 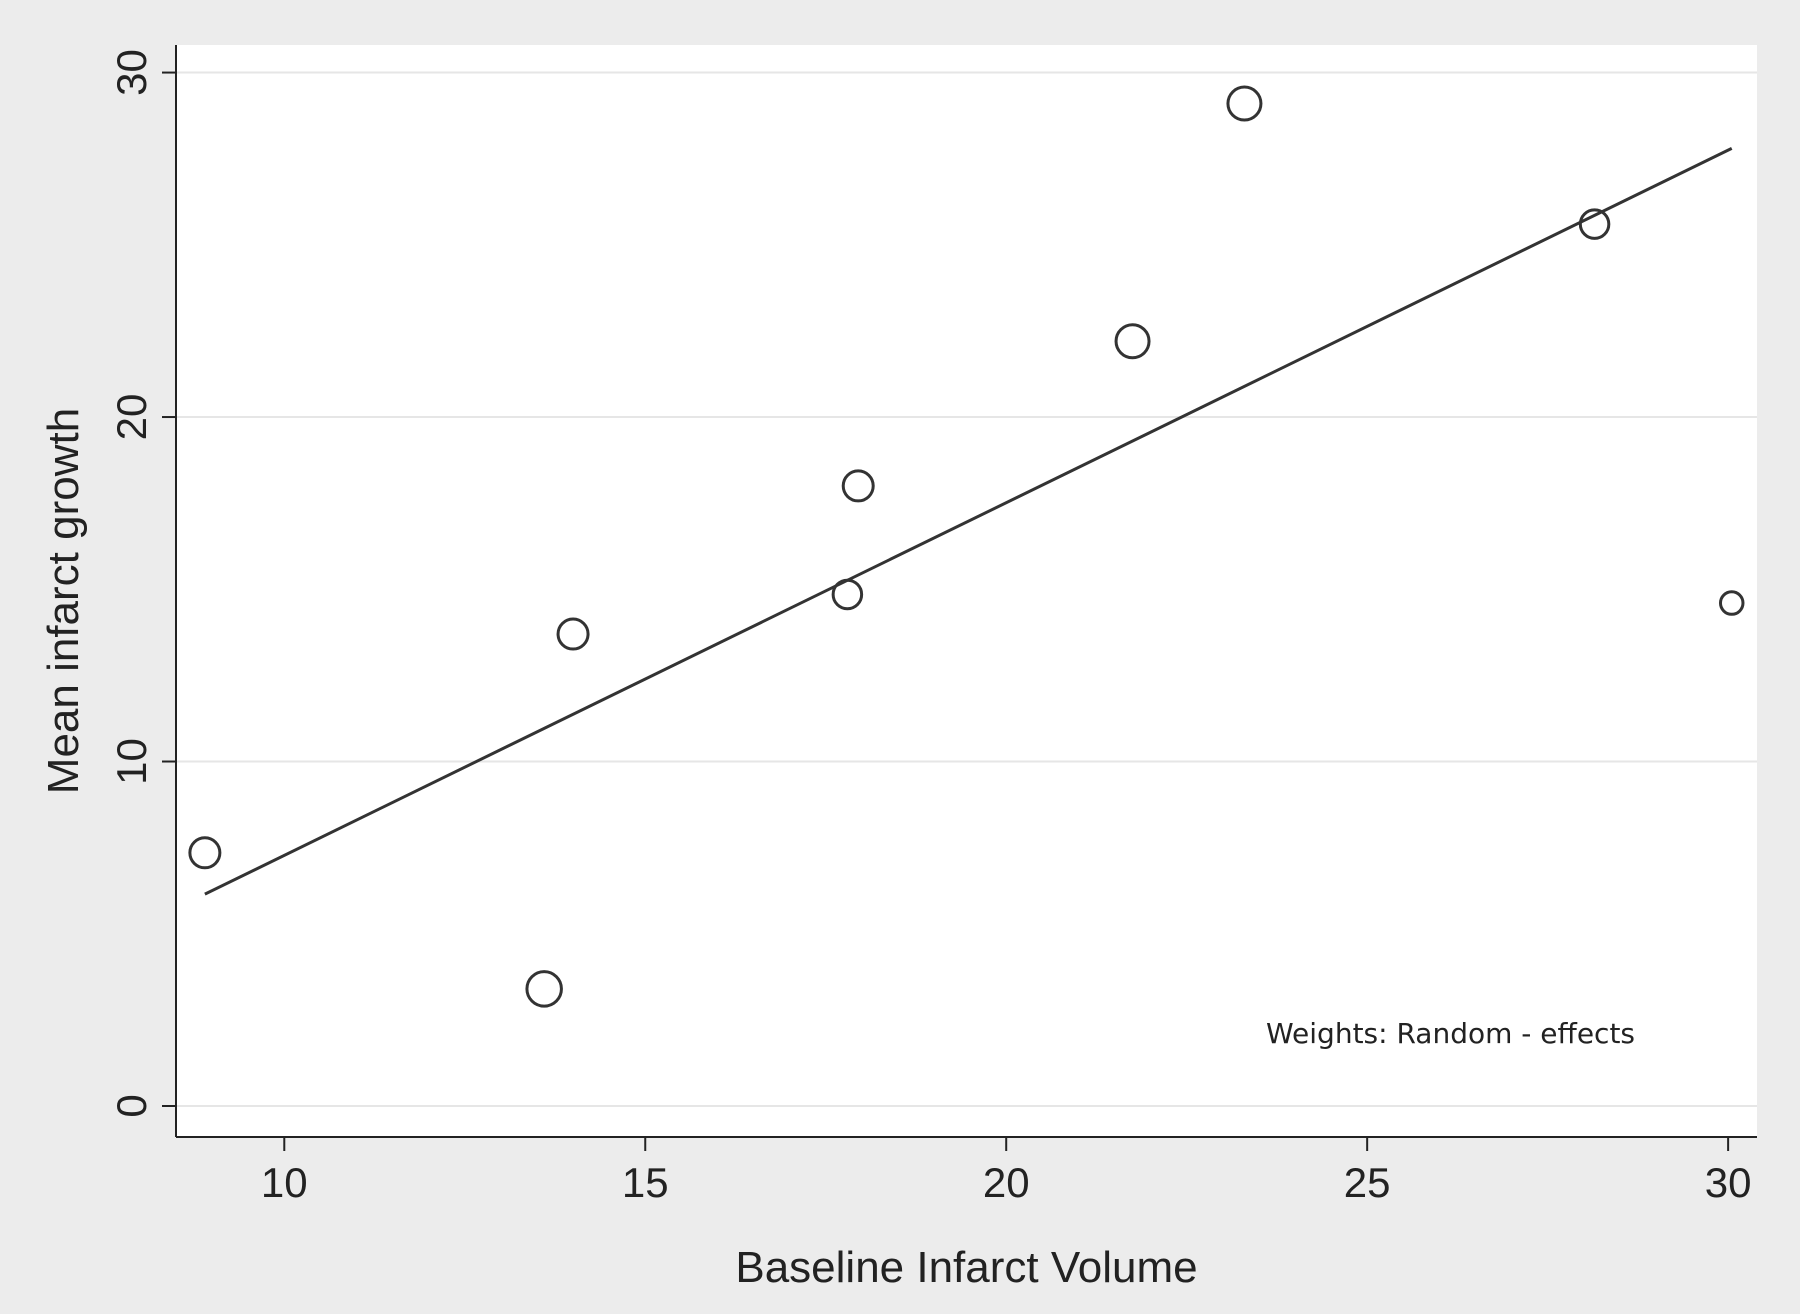 What do you see at coordinates (63, 601) in the screenshot?
I see `y-axis-title: Mean infarct growth` at bounding box center [63, 601].